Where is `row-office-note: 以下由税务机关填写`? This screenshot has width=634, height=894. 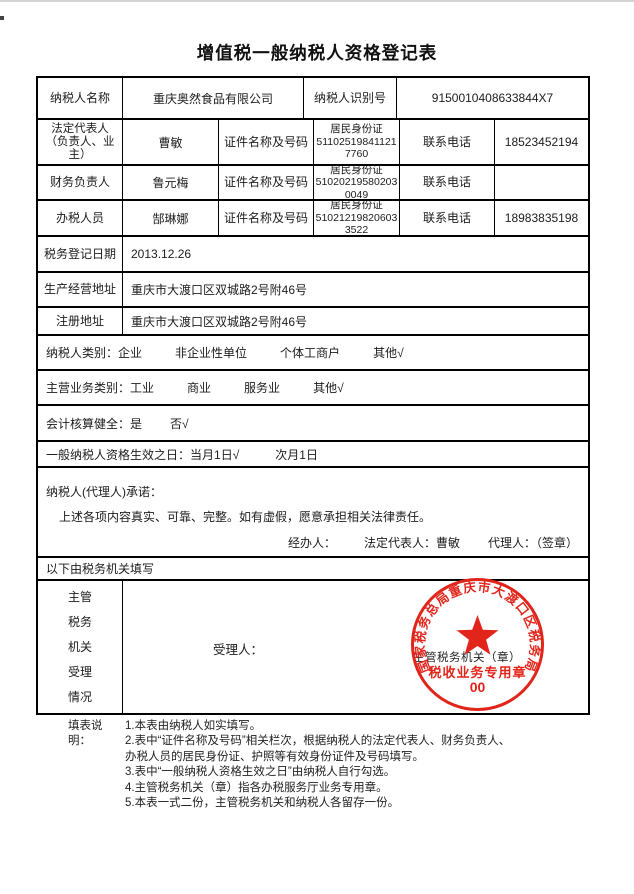
row-office-note: 以下由税务机关填写 is located at coordinates (313, 567).